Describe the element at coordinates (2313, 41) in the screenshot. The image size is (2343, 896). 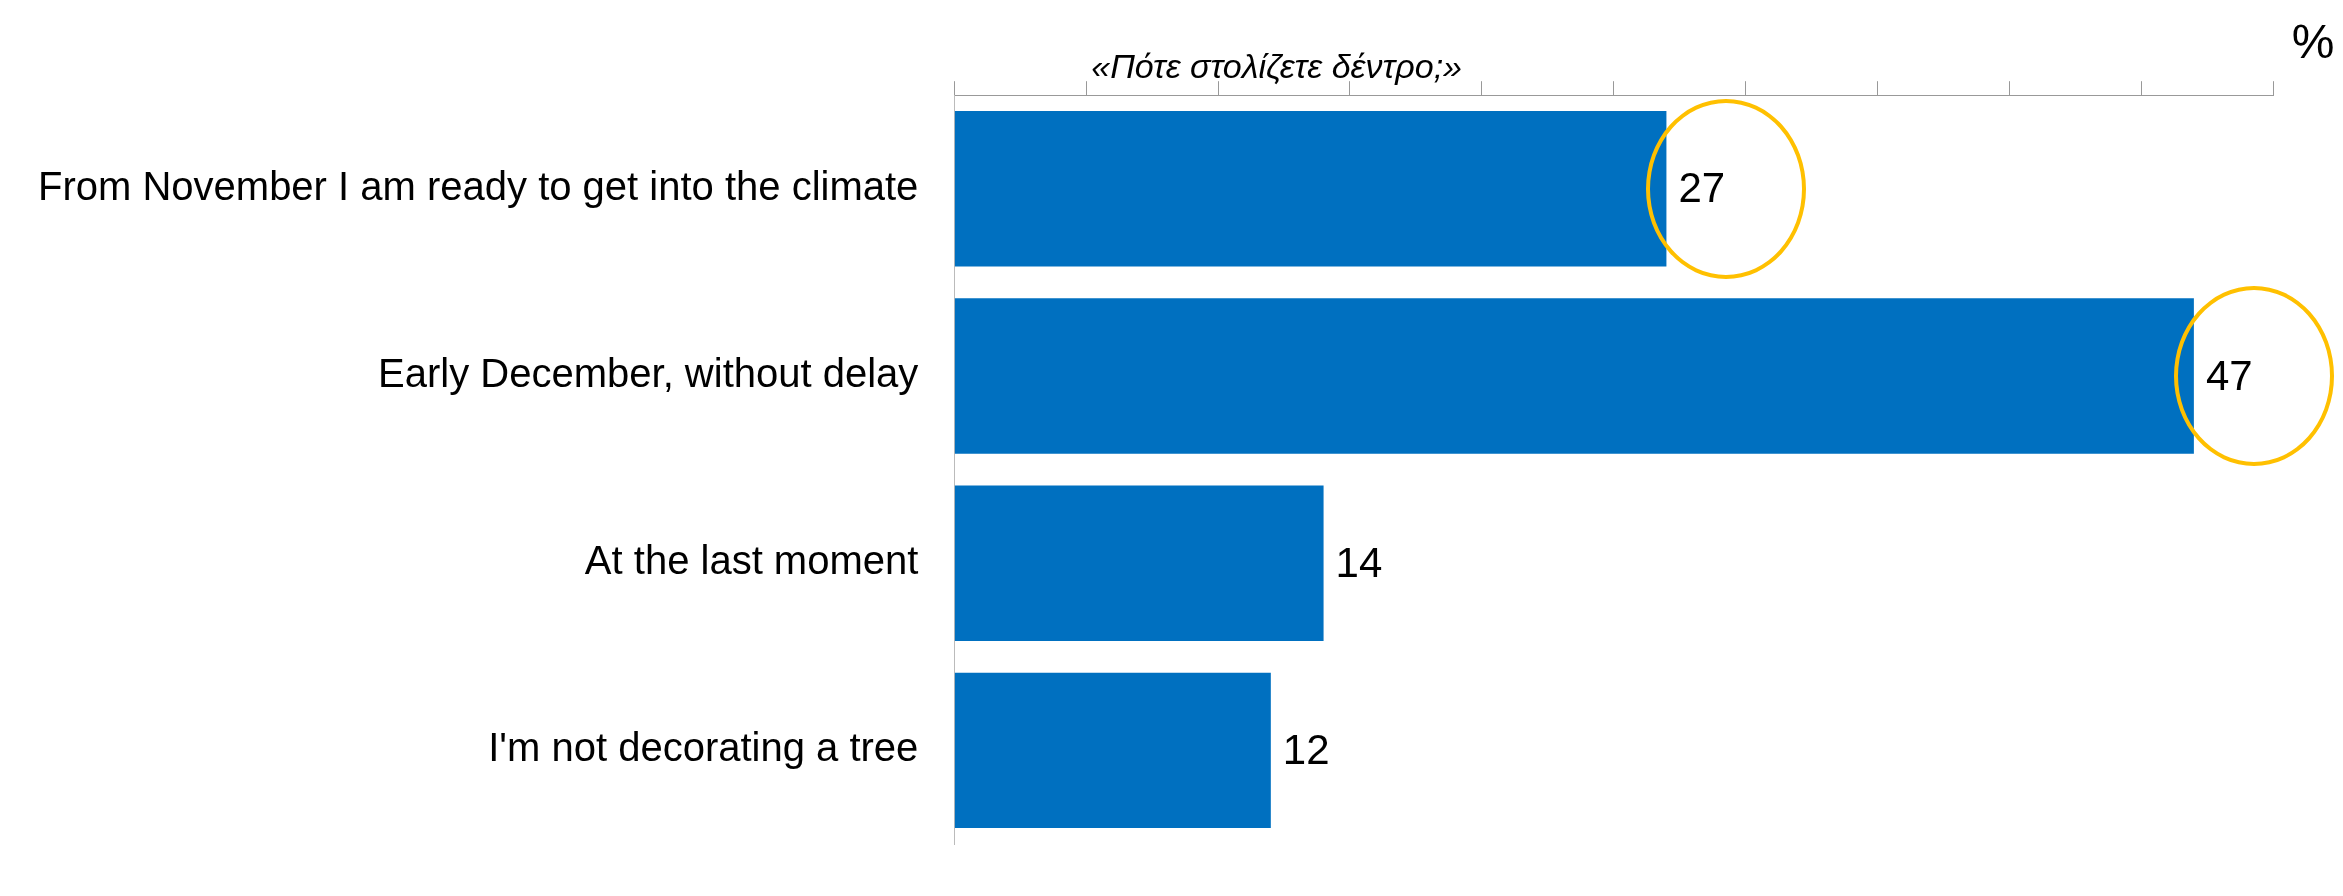
I see `x-axis-title: %` at that location.